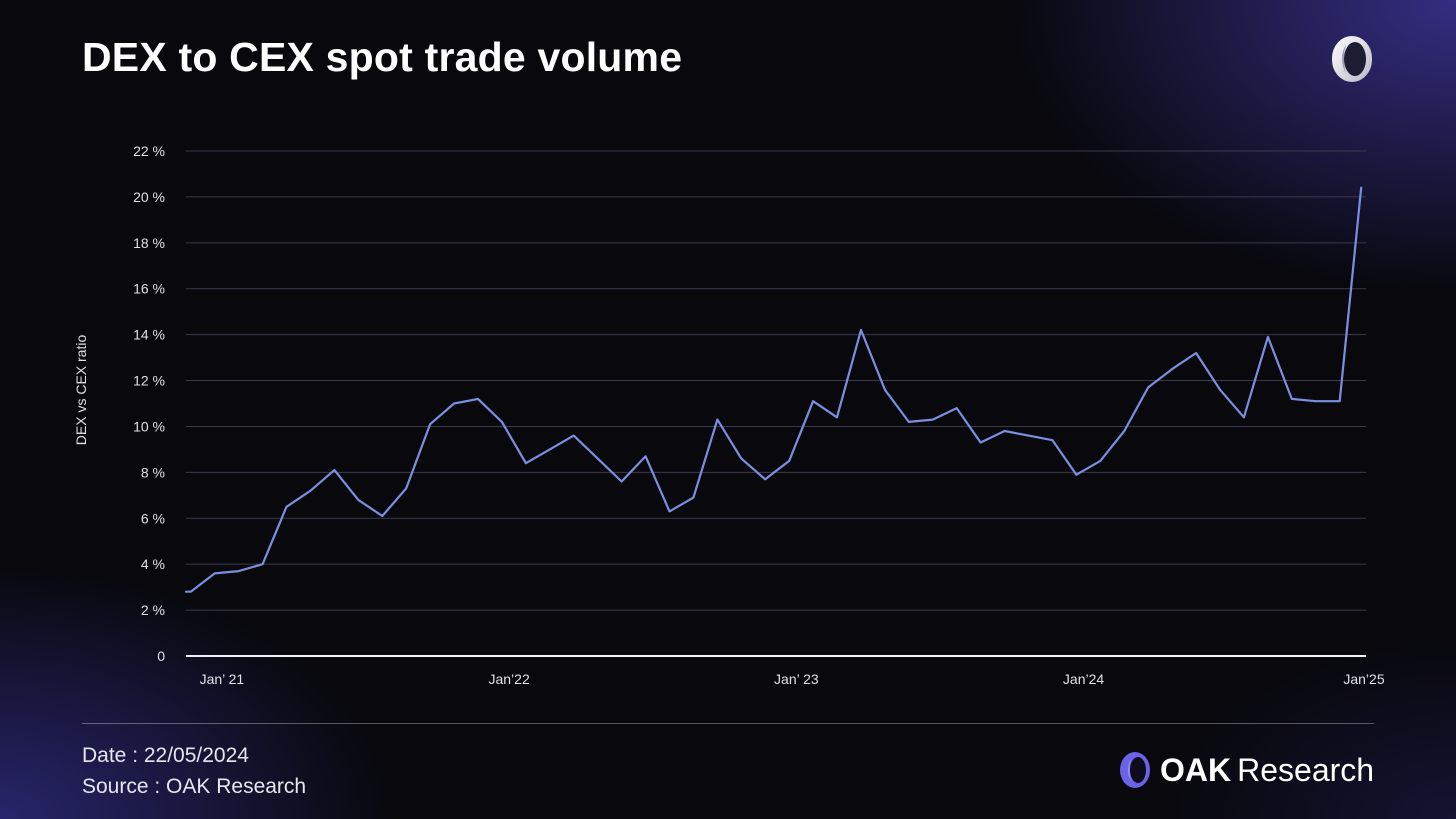 This screenshot has width=1456, height=819. What do you see at coordinates (149, 151) in the screenshot?
I see `y-tick-label: 22 %` at bounding box center [149, 151].